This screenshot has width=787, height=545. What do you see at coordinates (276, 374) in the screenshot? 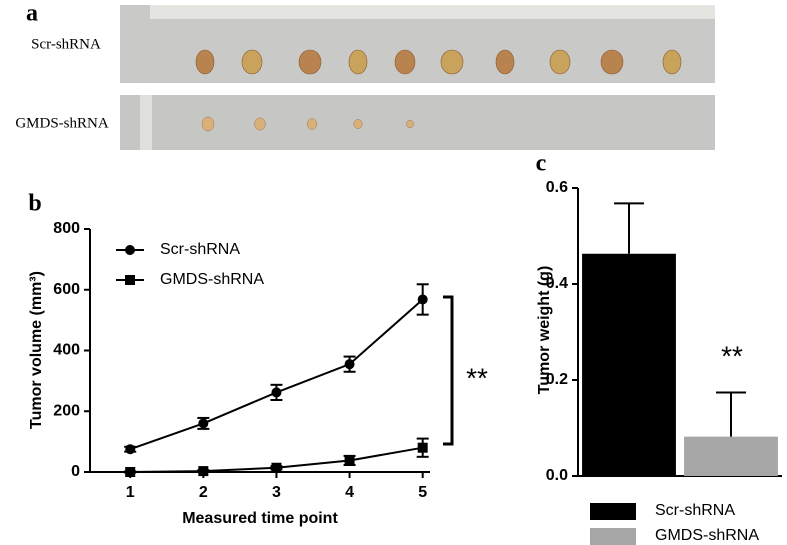
I see `series-line` at bounding box center [276, 374].